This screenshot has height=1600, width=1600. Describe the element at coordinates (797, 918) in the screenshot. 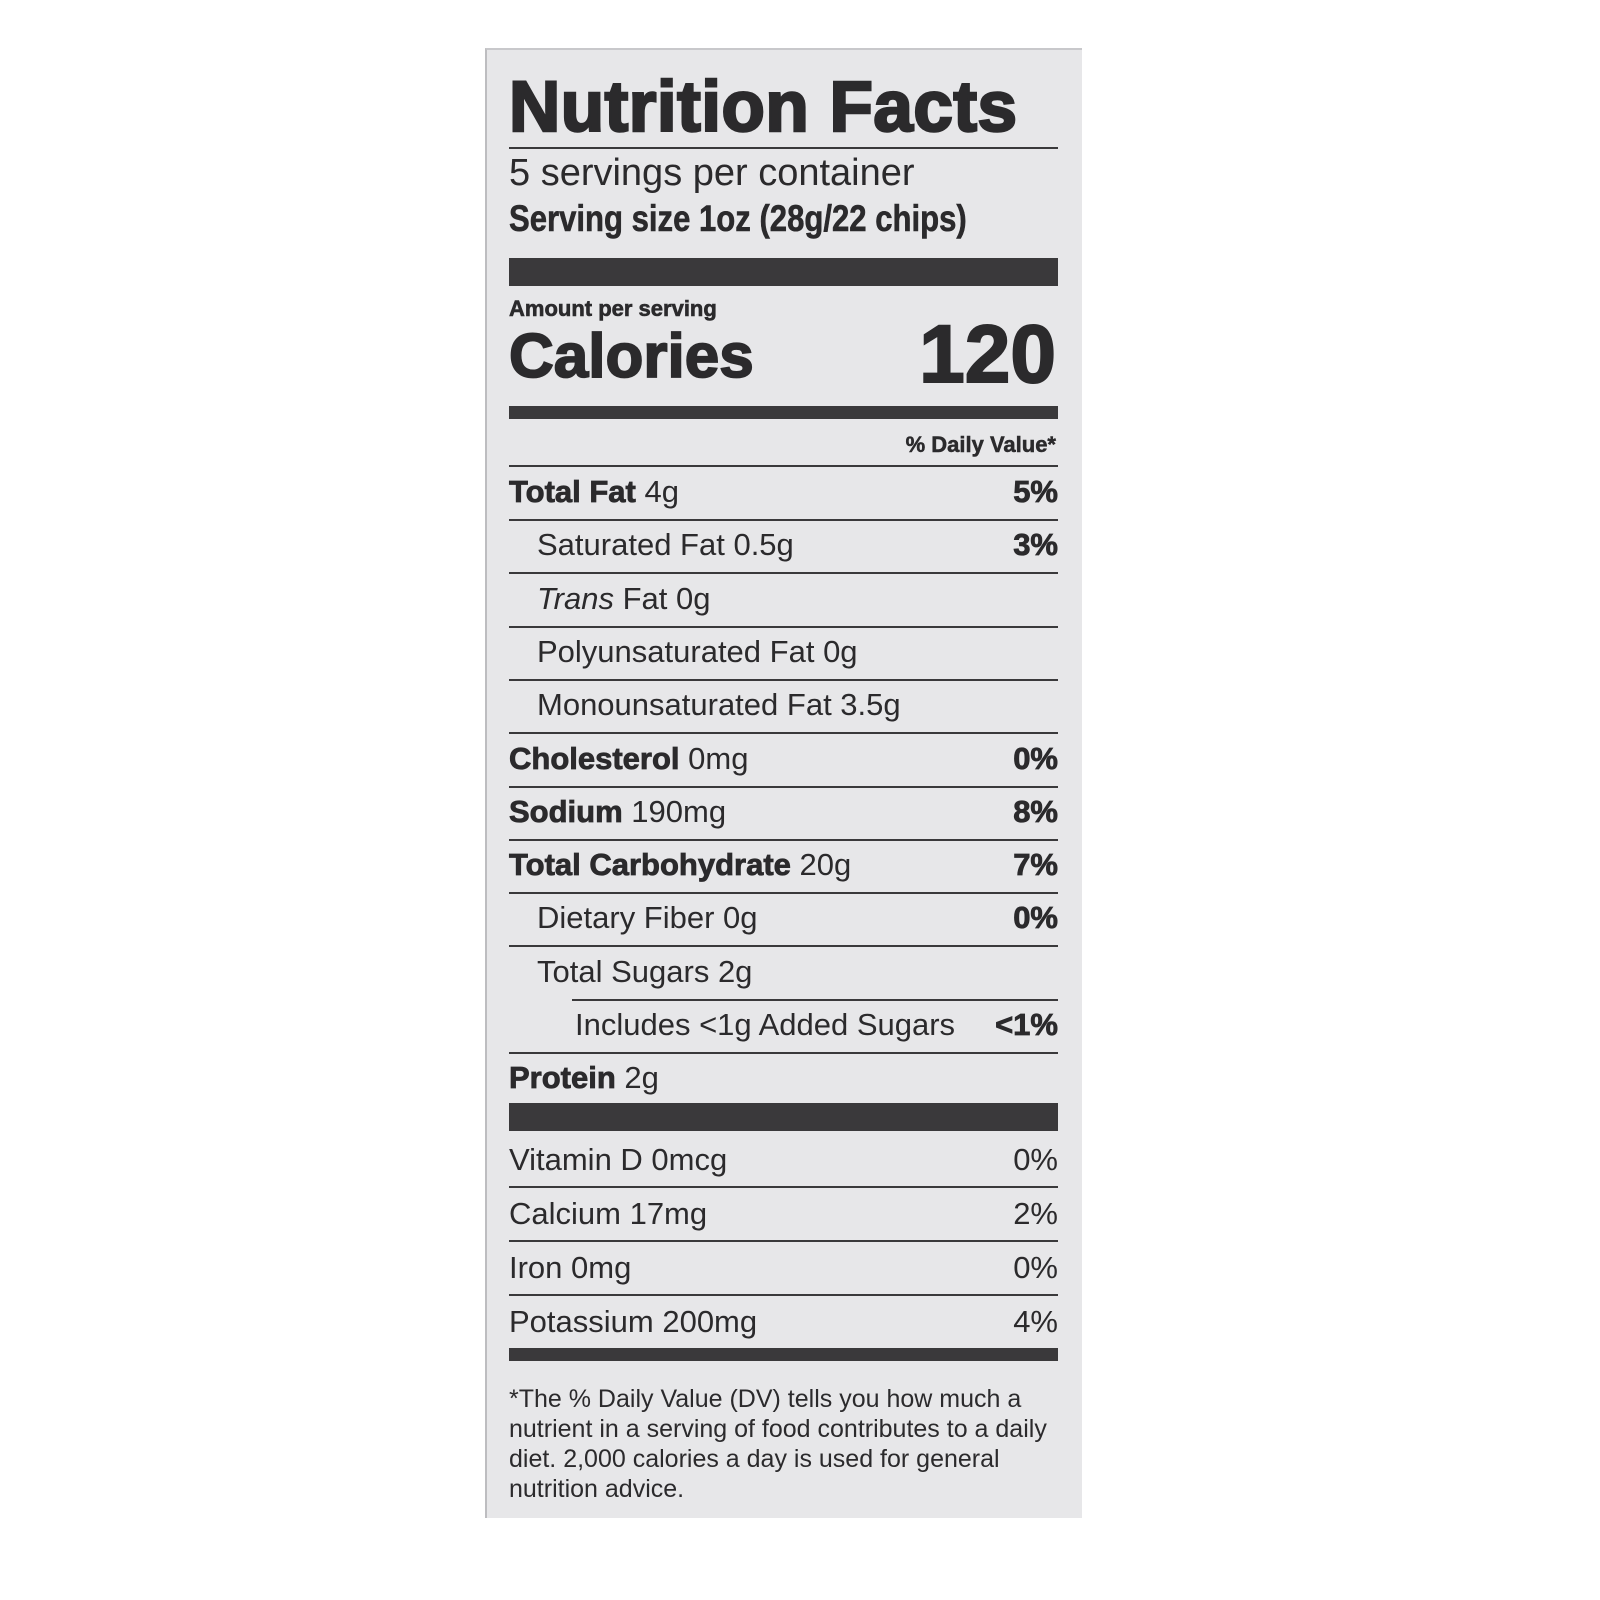

I see `nutrient-row: Dietary Fiber 0g 0%` at that location.